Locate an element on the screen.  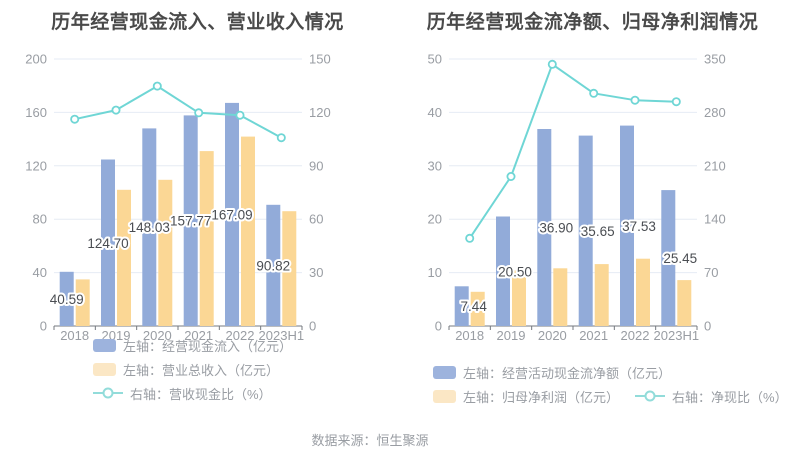
right-axis-tick-label: 60 is located at coordinates (316, 219).